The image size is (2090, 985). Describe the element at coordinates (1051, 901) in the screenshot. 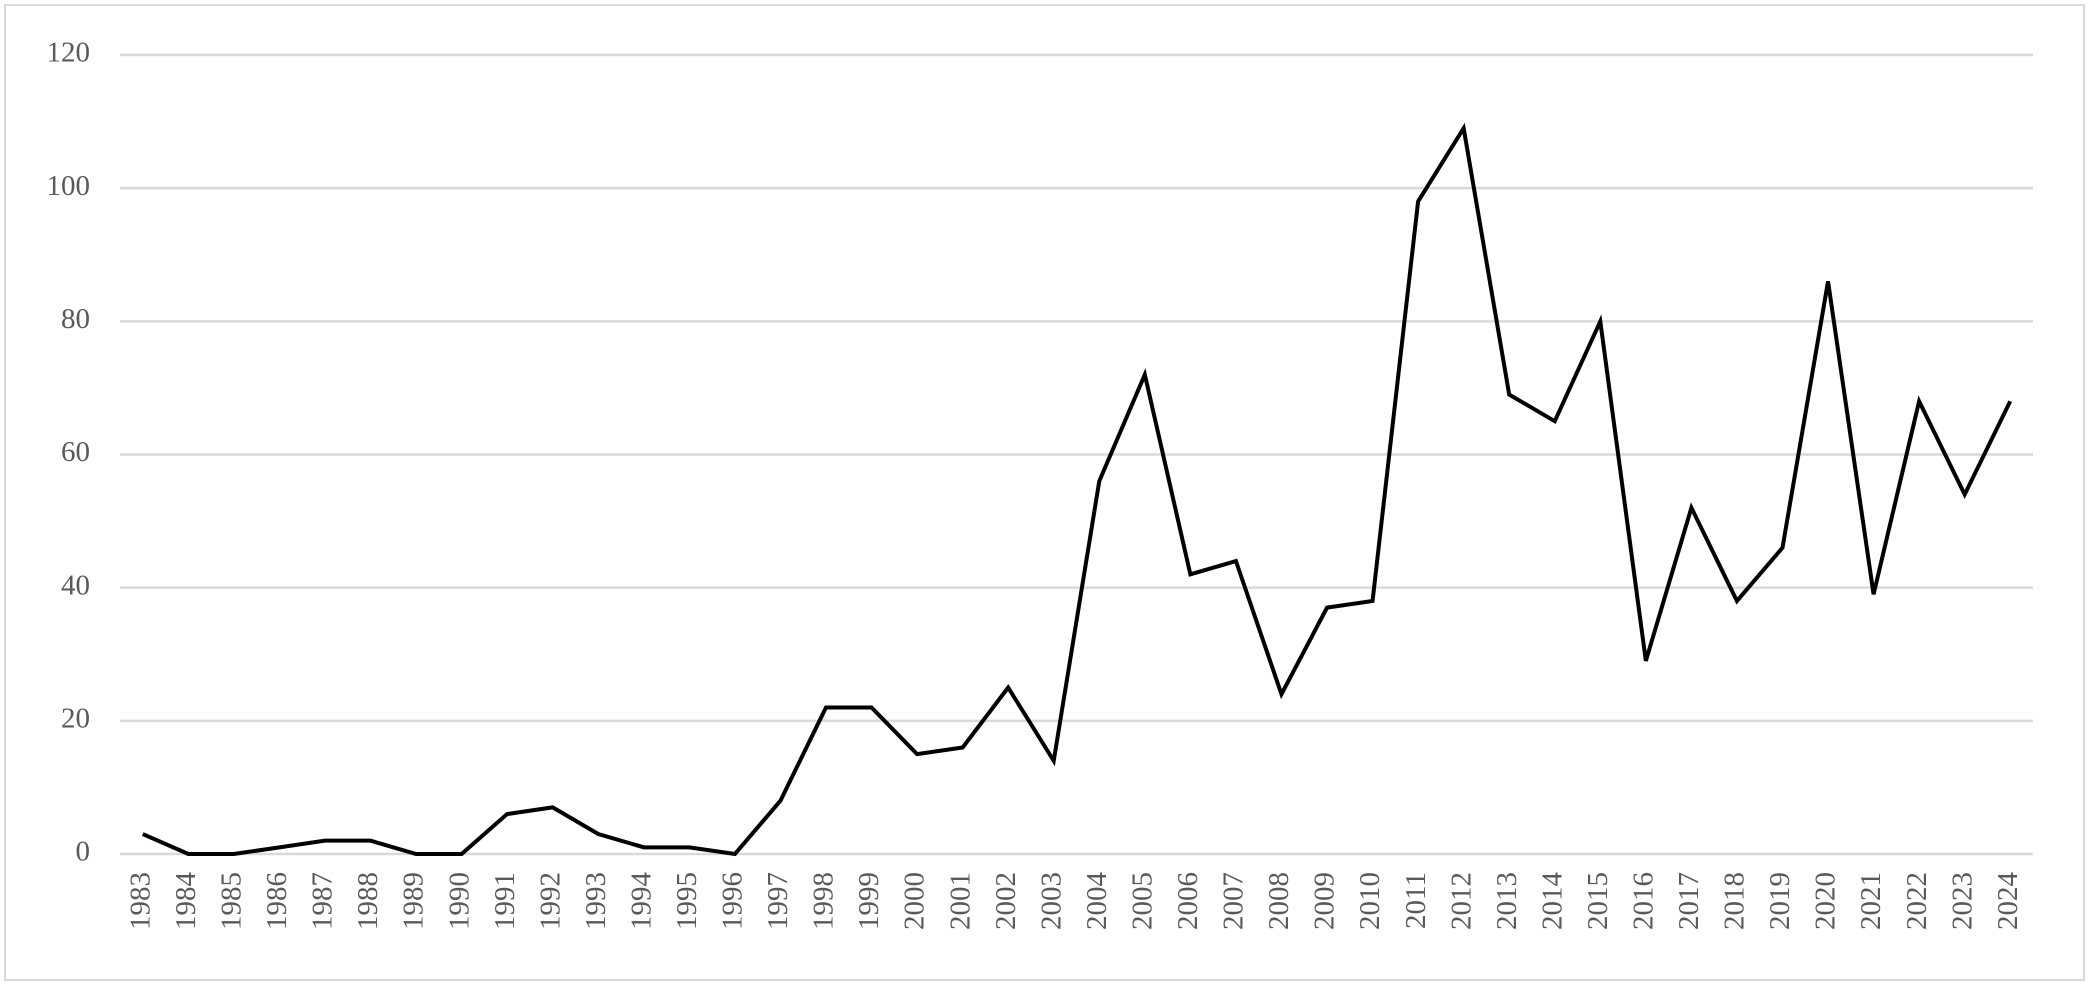

I see `x-tick-label: 2003` at that location.